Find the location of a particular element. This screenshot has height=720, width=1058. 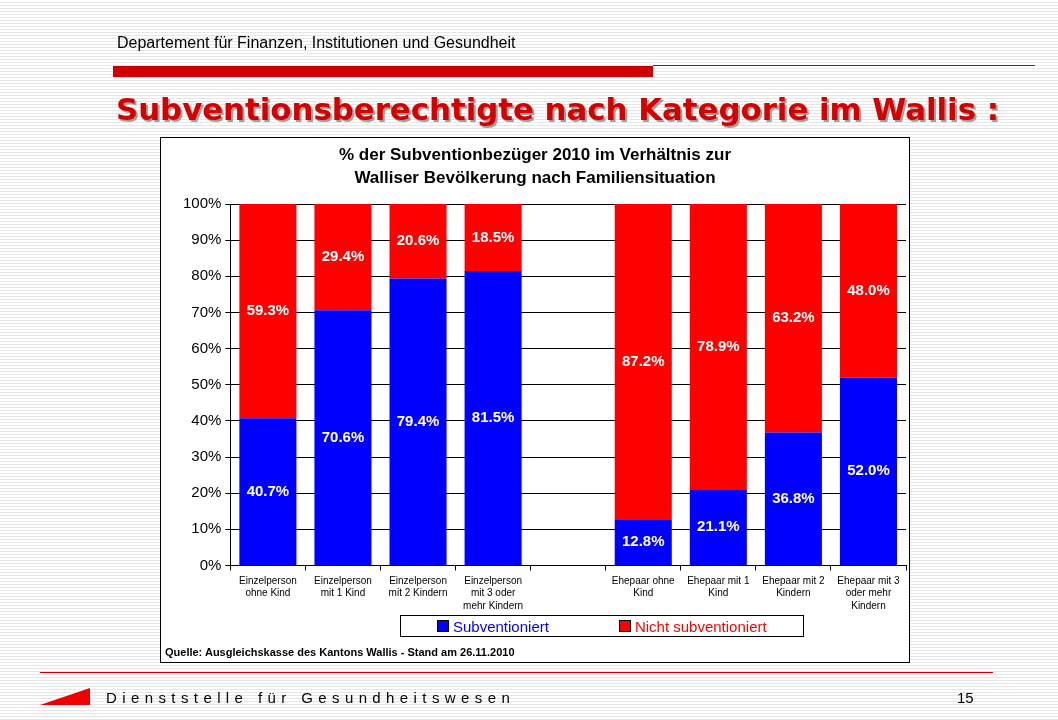

text: Departement für Finanzen, Institutionen und Gesundheit is located at coordinates (316, 43).